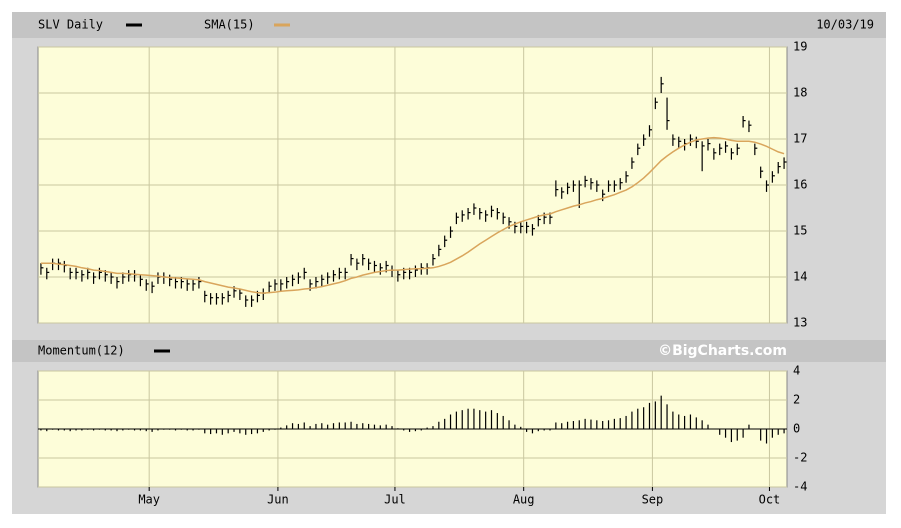  What do you see at coordinates (800, 139) in the screenshot?
I see `y-tick-label: 17` at bounding box center [800, 139].